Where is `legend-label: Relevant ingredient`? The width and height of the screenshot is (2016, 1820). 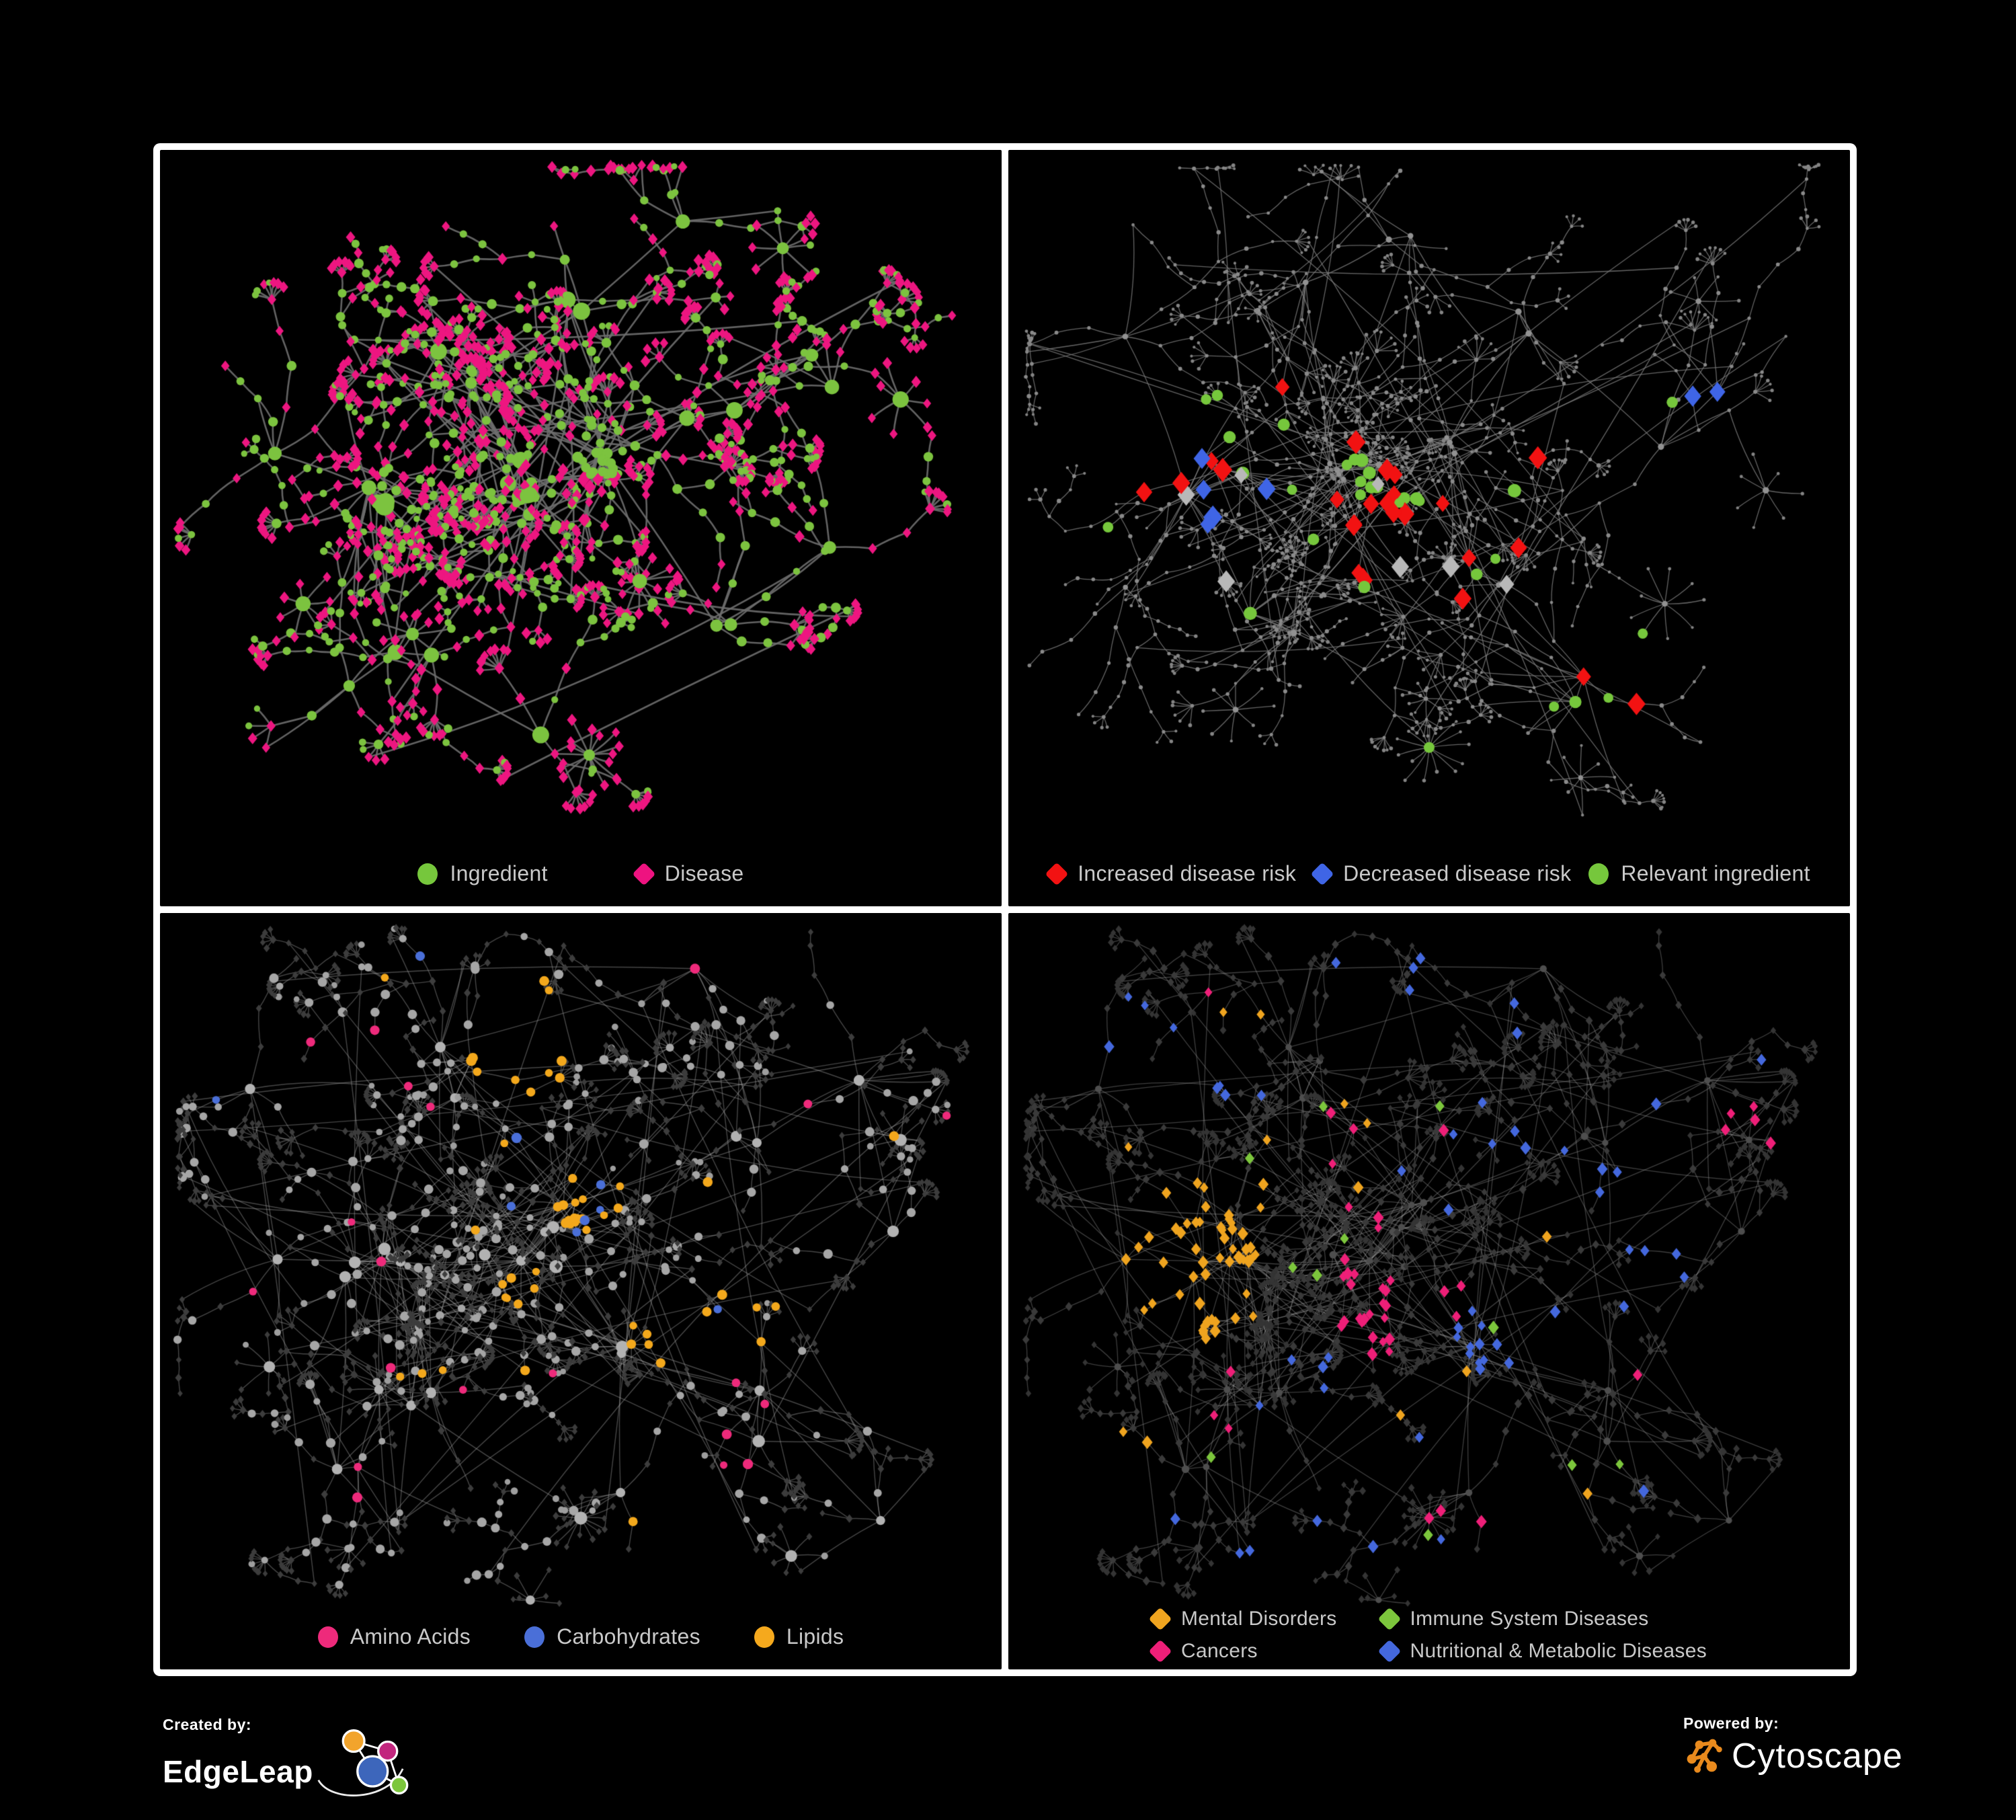 legend-label: Relevant ingredient is located at coordinates (1715, 873).